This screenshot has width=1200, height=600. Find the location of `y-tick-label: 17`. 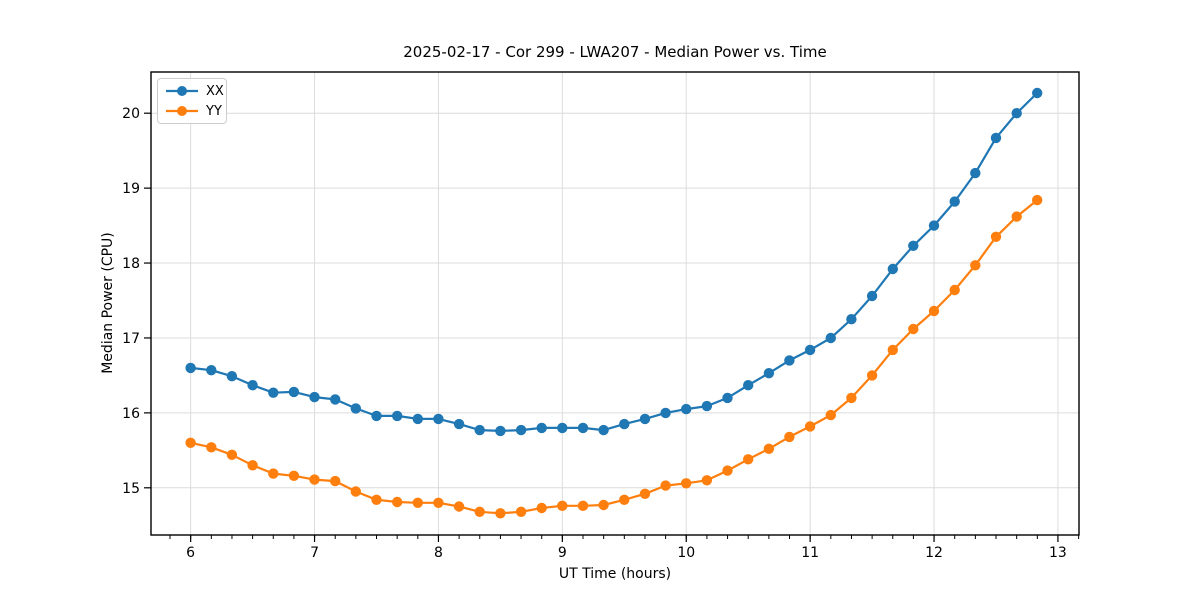

y-tick-label: 17 is located at coordinates (131, 339).